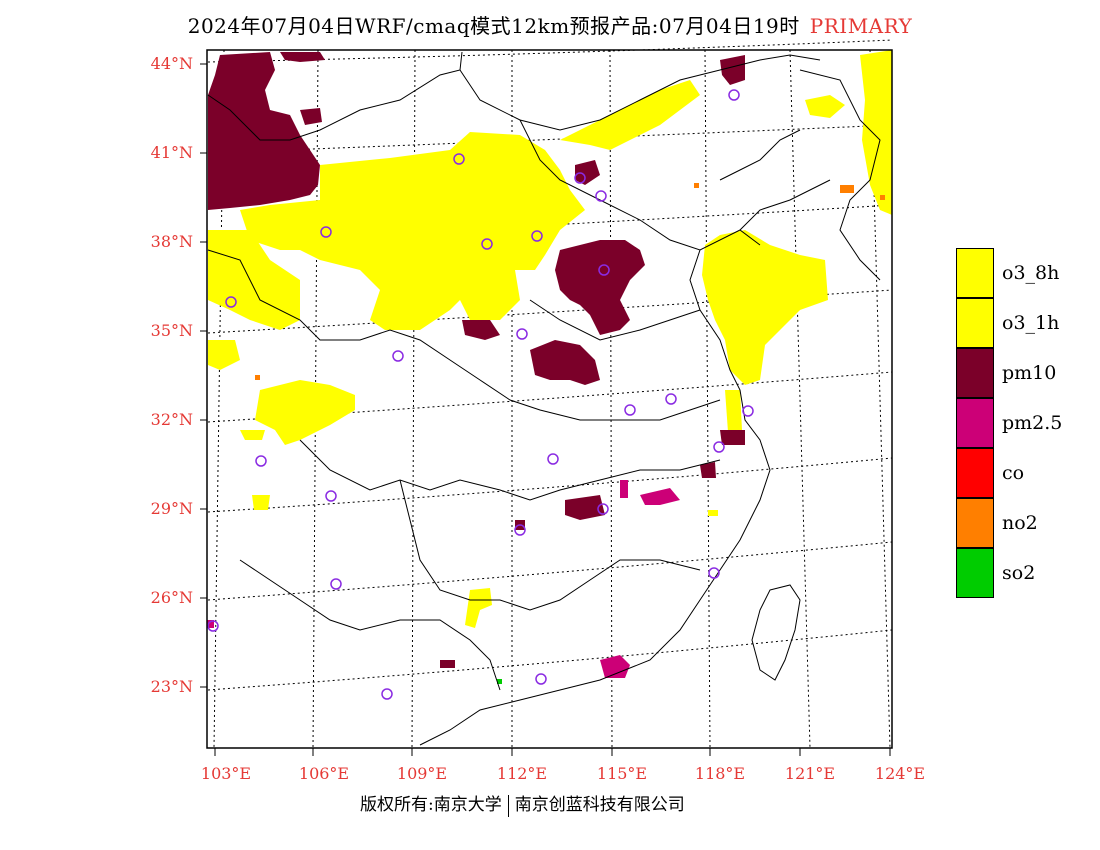 Image resolution: width=1100 pixels, height=850 pixels. What do you see at coordinates (720, 773) in the screenshot?
I see `lon-label-118: 118°E` at bounding box center [720, 773].